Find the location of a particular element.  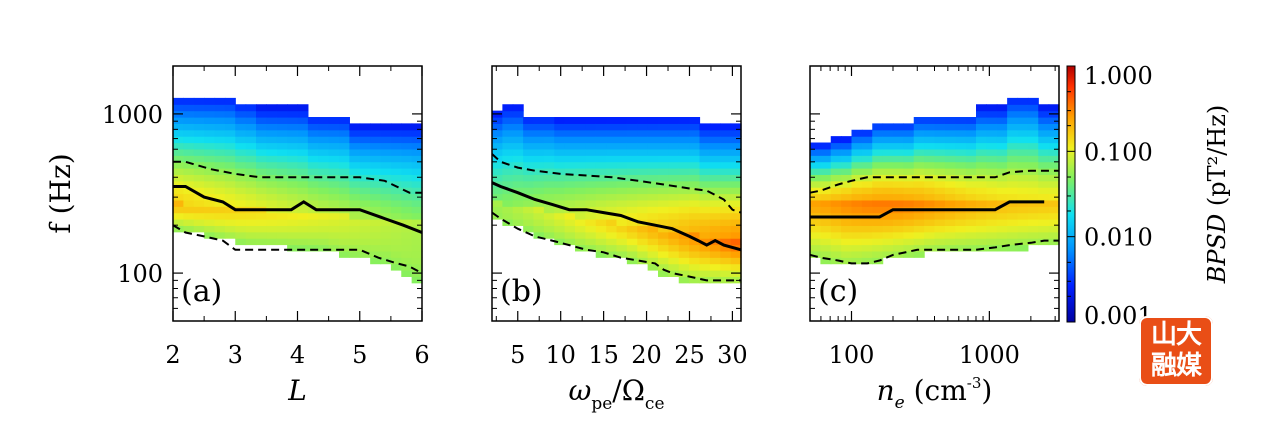

plot-frame is located at coordinates (616, 193).